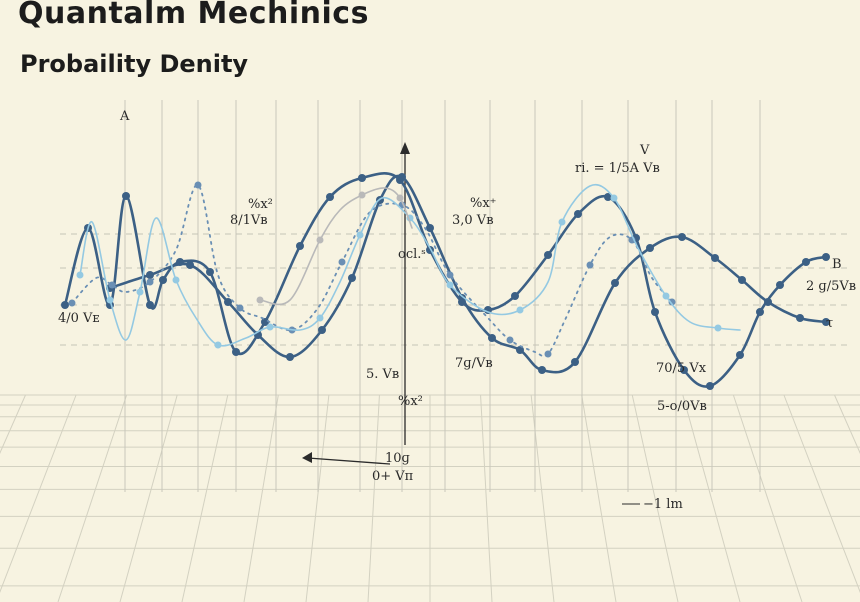 The image size is (860, 602). I want to click on chart-title: Quantalm Mechinics, so click(193, 15).